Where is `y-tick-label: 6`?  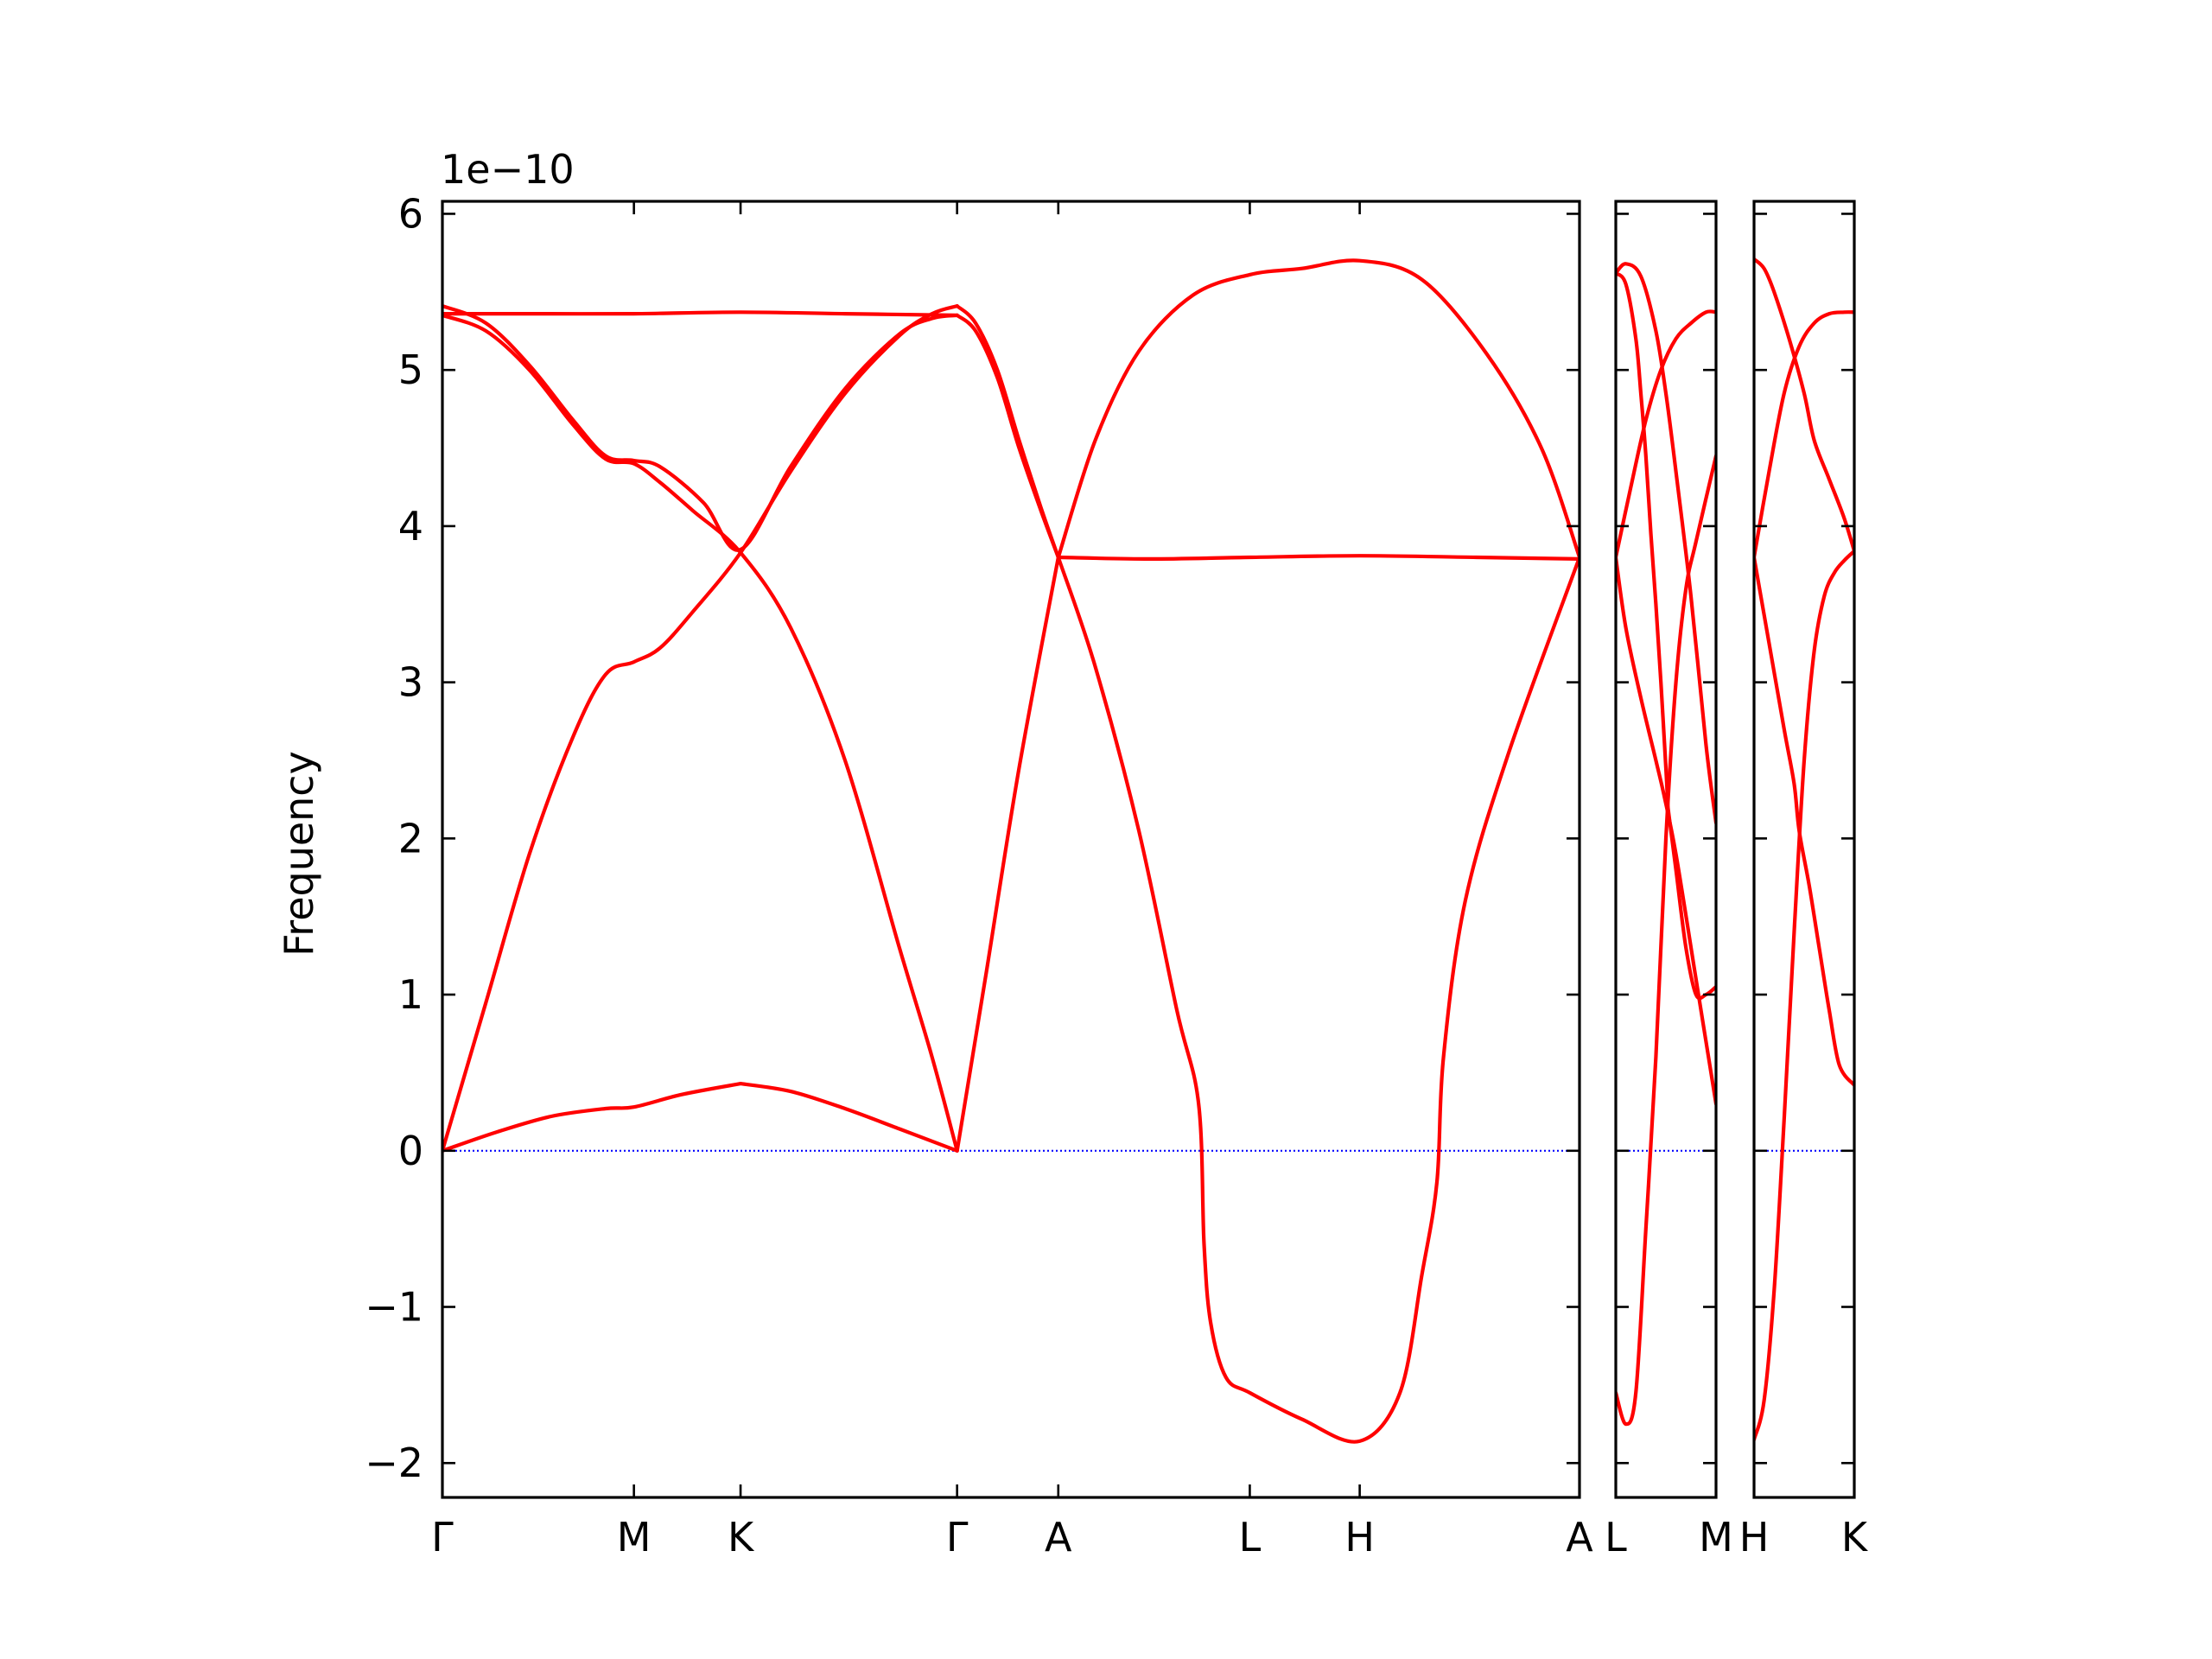
y-tick-label: 6 is located at coordinates (410, 213).